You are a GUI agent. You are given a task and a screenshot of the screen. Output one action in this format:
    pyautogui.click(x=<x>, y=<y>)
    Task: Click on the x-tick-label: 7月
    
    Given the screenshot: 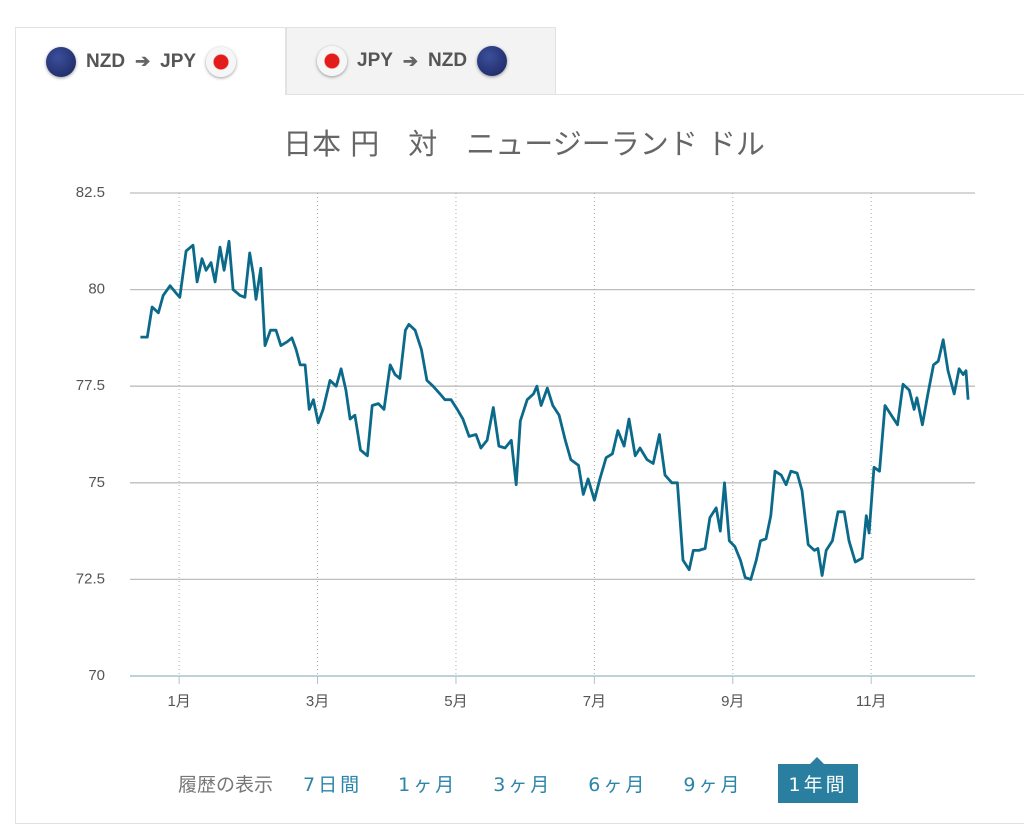 What is the action you would take?
    pyautogui.click(x=594, y=701)
    